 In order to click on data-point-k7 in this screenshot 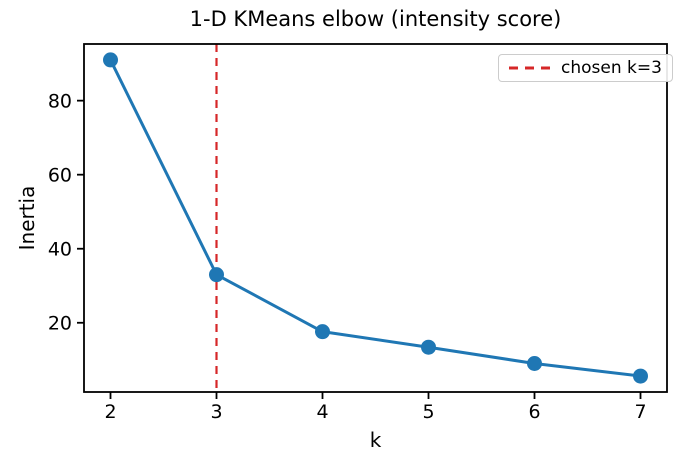, I will do `click(640, 376)`.